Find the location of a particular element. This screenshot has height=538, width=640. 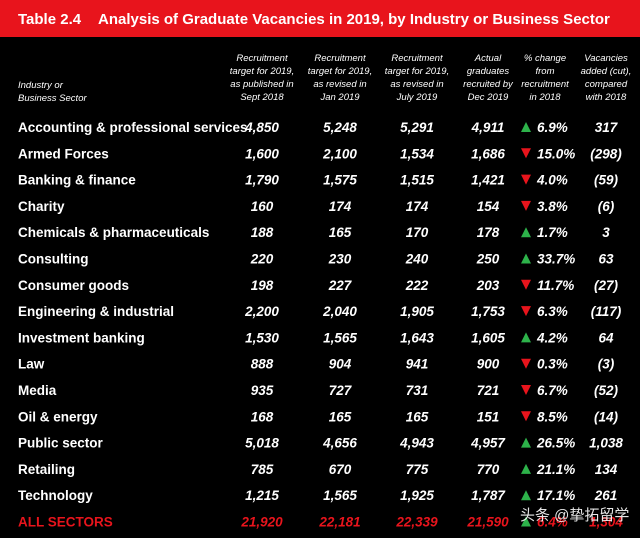

cell-value: 317 is located at coordinates (607, 127).